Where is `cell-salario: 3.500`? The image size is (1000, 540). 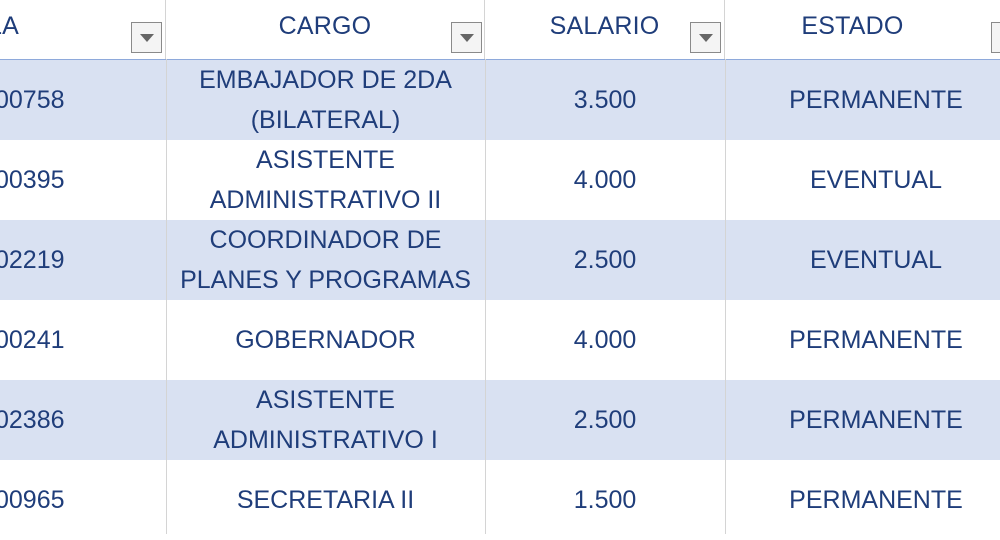
cell-salario: 3.500 is located at coordinates (605, 100).